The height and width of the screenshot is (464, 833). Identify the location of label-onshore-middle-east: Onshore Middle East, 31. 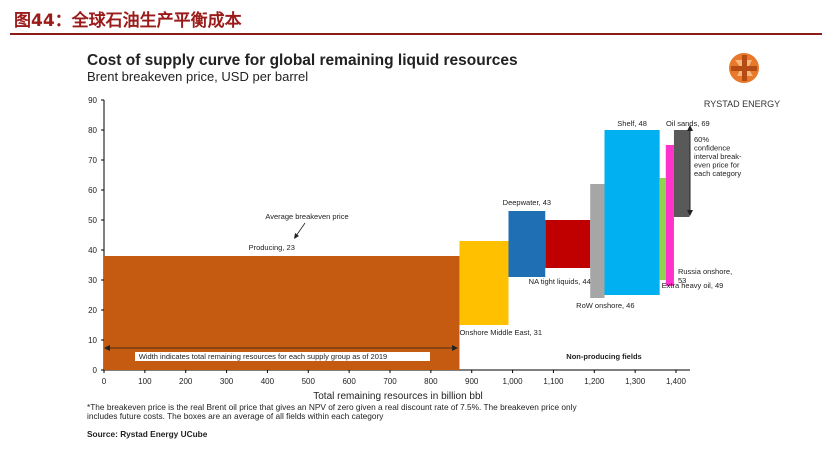
(500, 332).